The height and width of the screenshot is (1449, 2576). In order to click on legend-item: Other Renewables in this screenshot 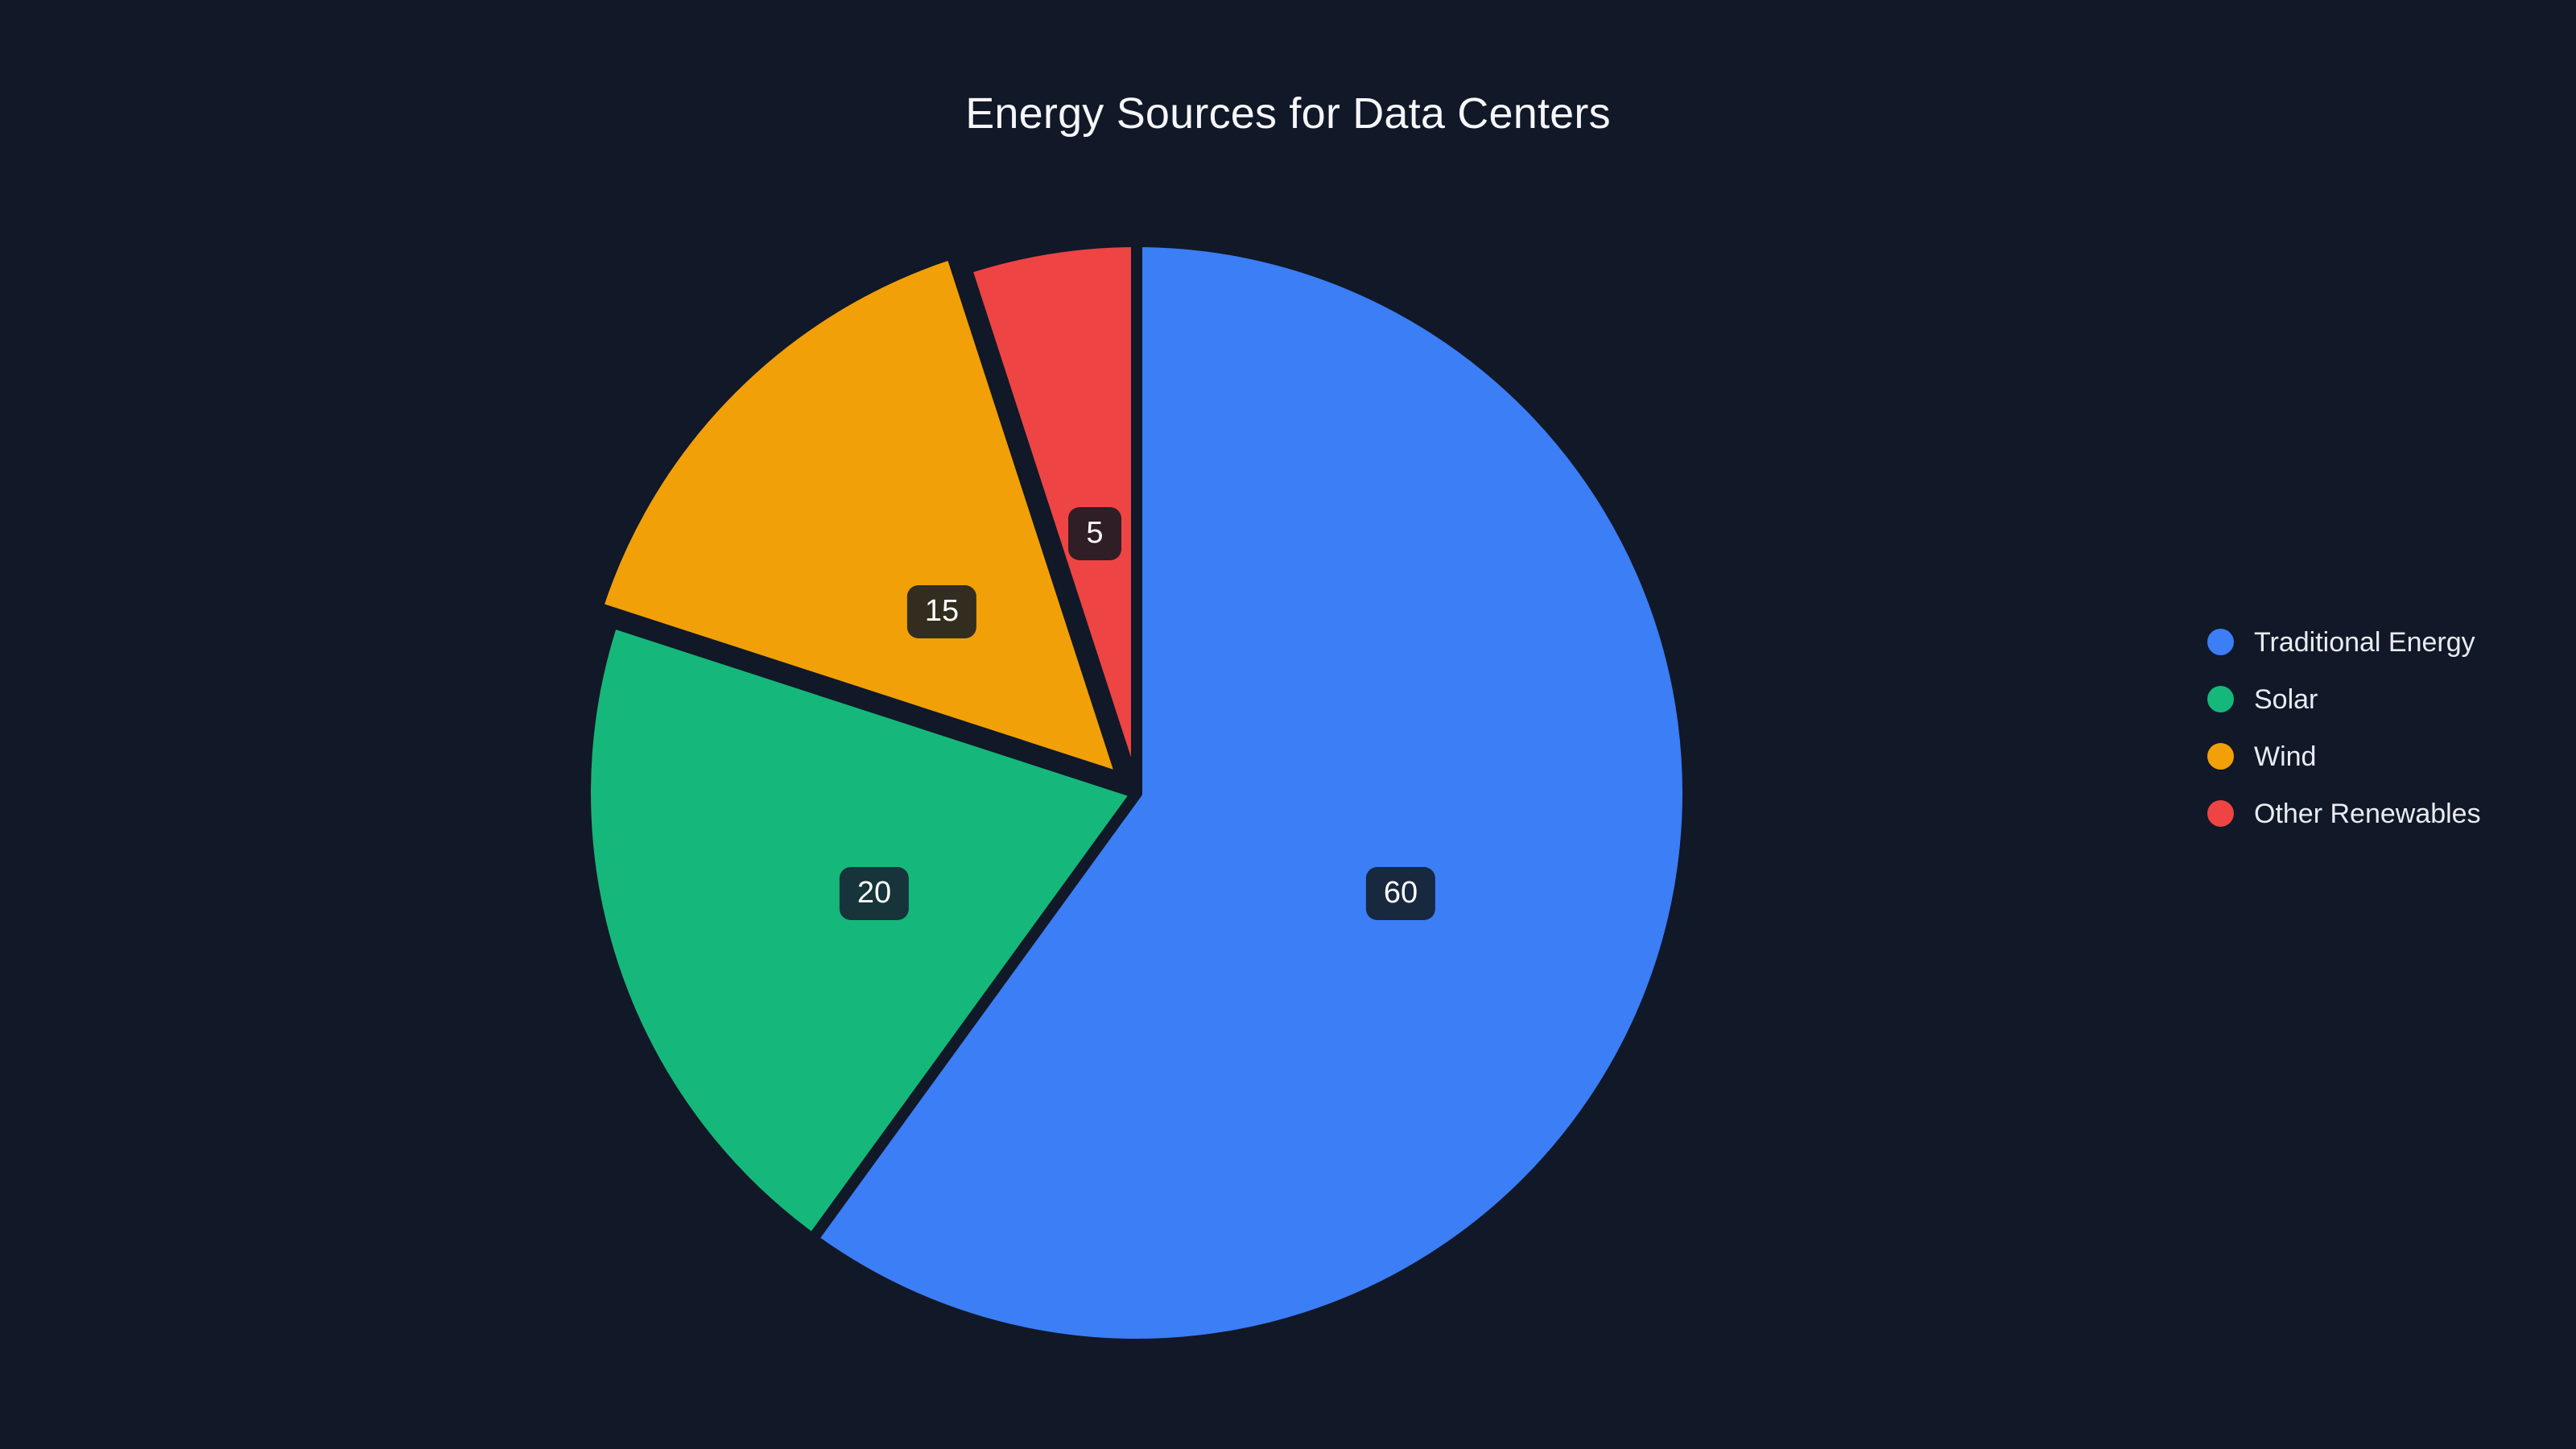, I will do `click(2380, 813)`.